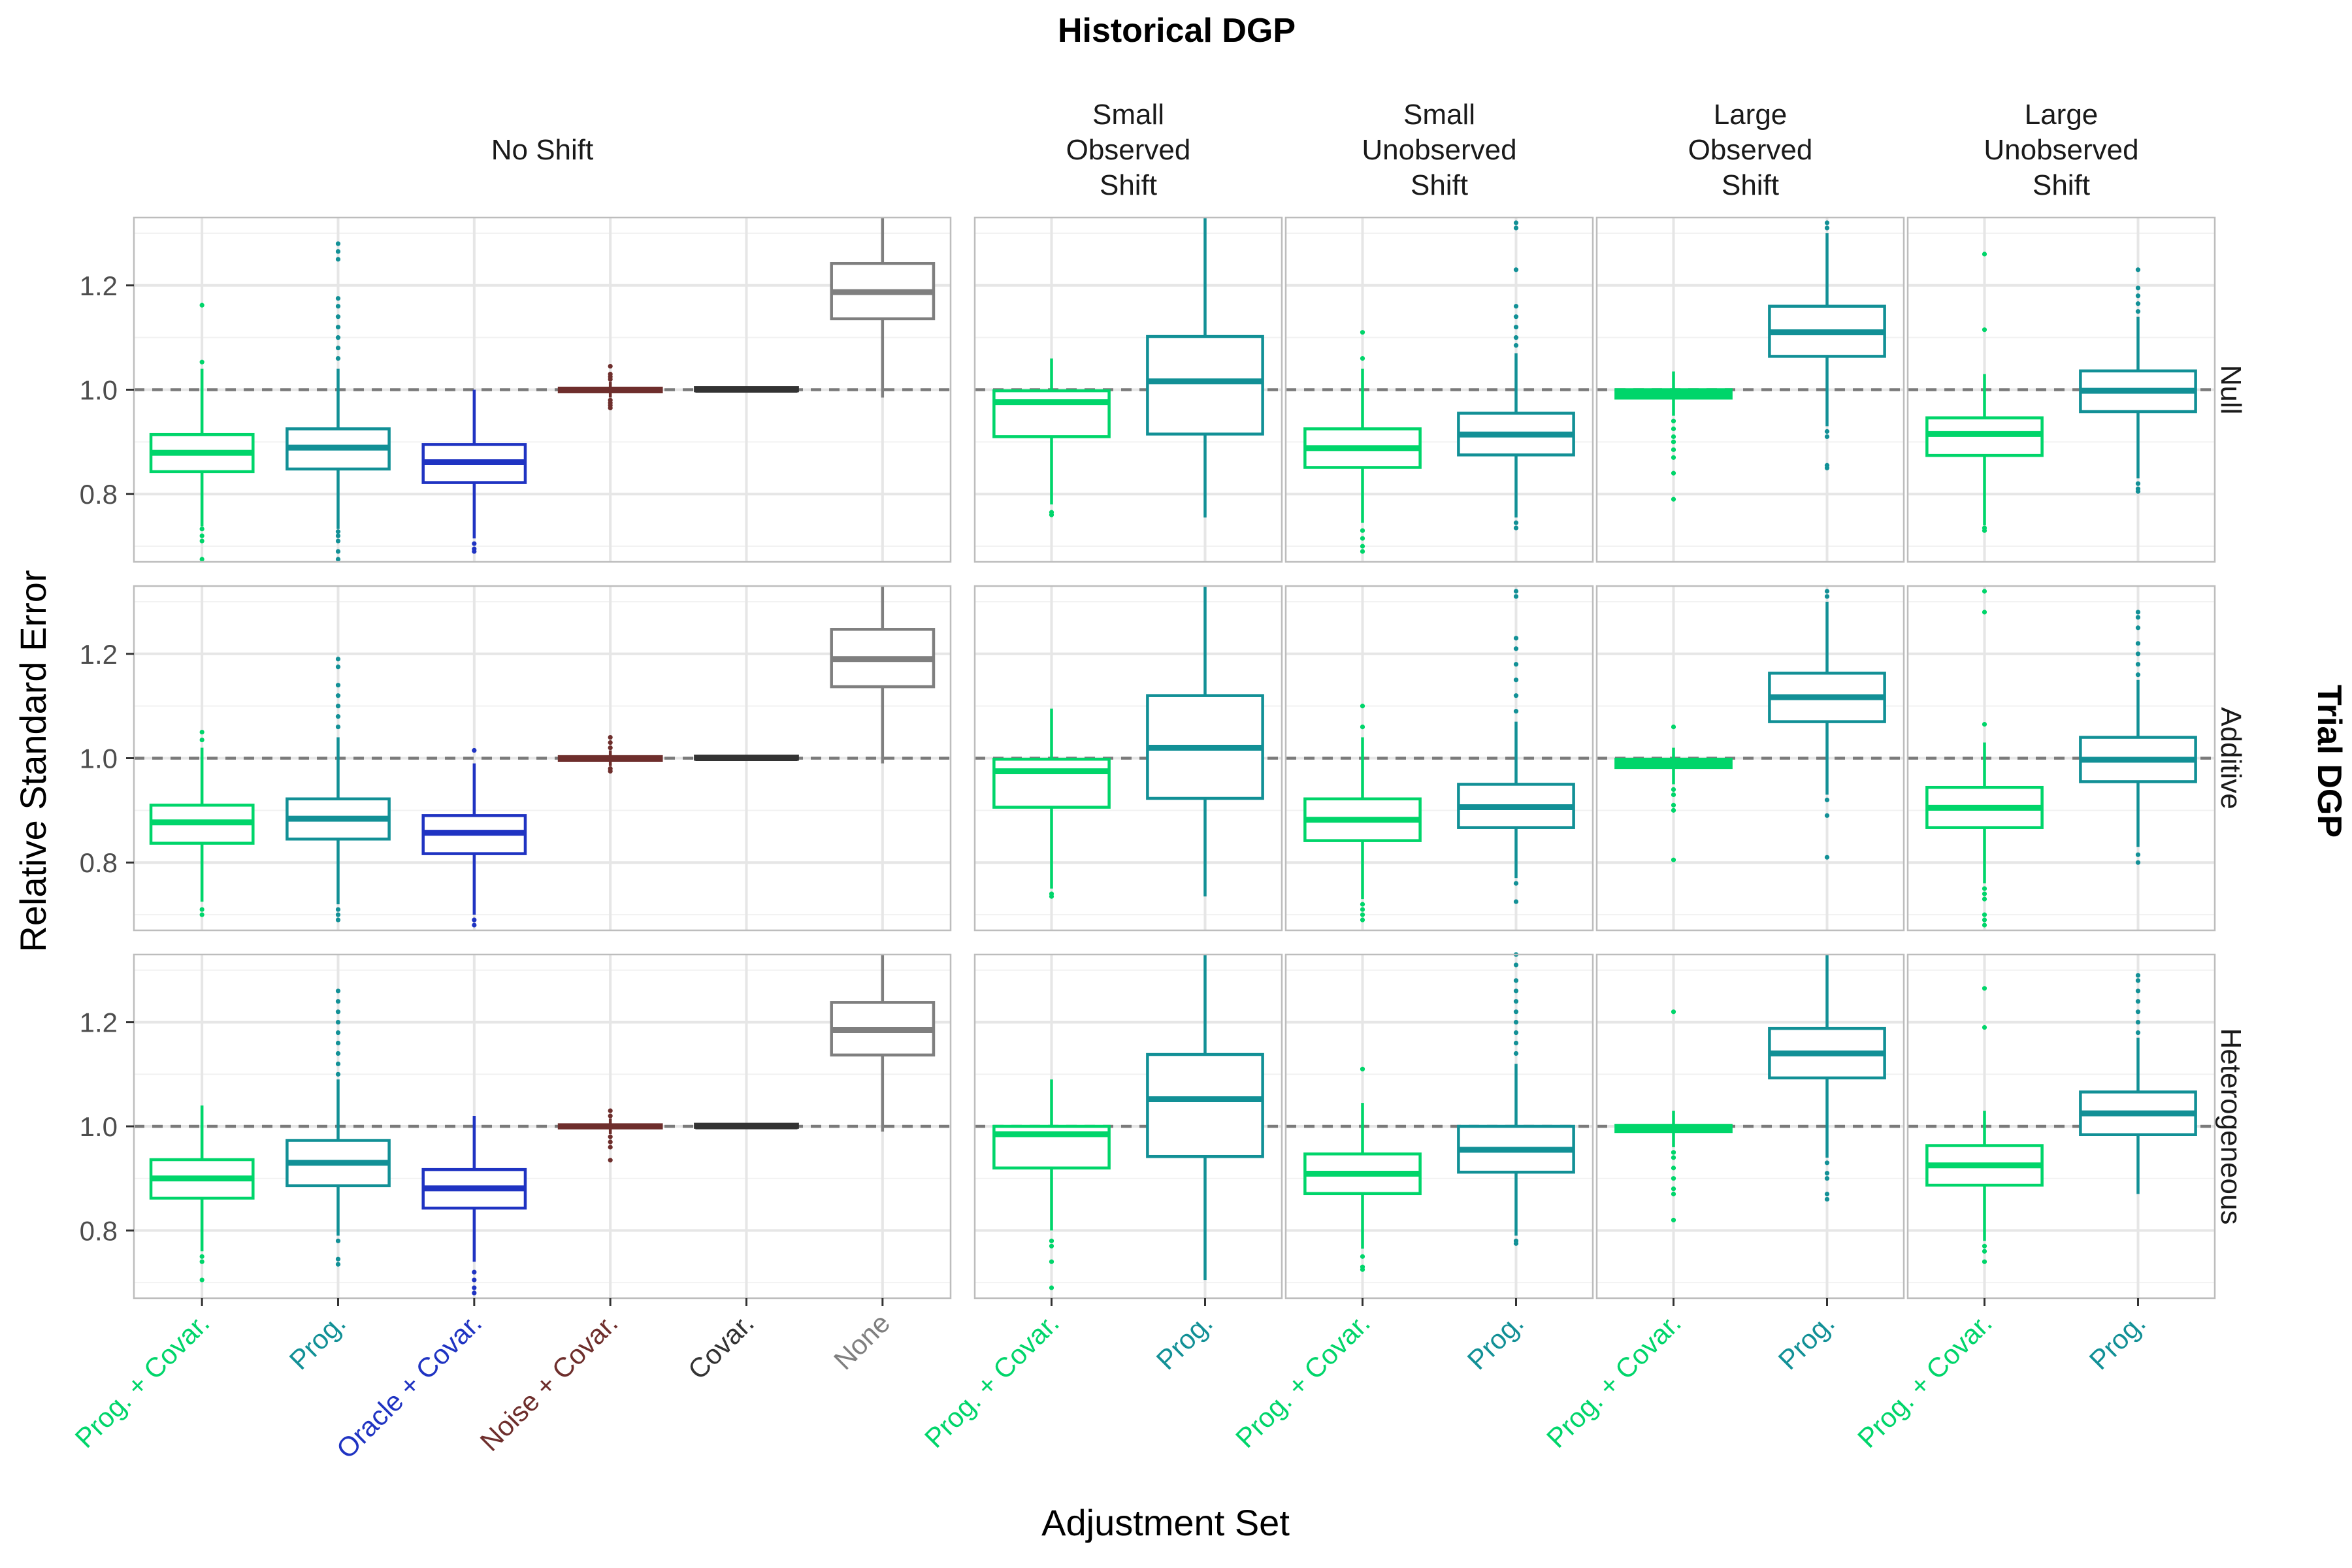  What do you see at coordinates (2231, 1126) in the screenshot?
I see `row-strip-label: Heterogeneous` at bounding box center [2231, 1126].